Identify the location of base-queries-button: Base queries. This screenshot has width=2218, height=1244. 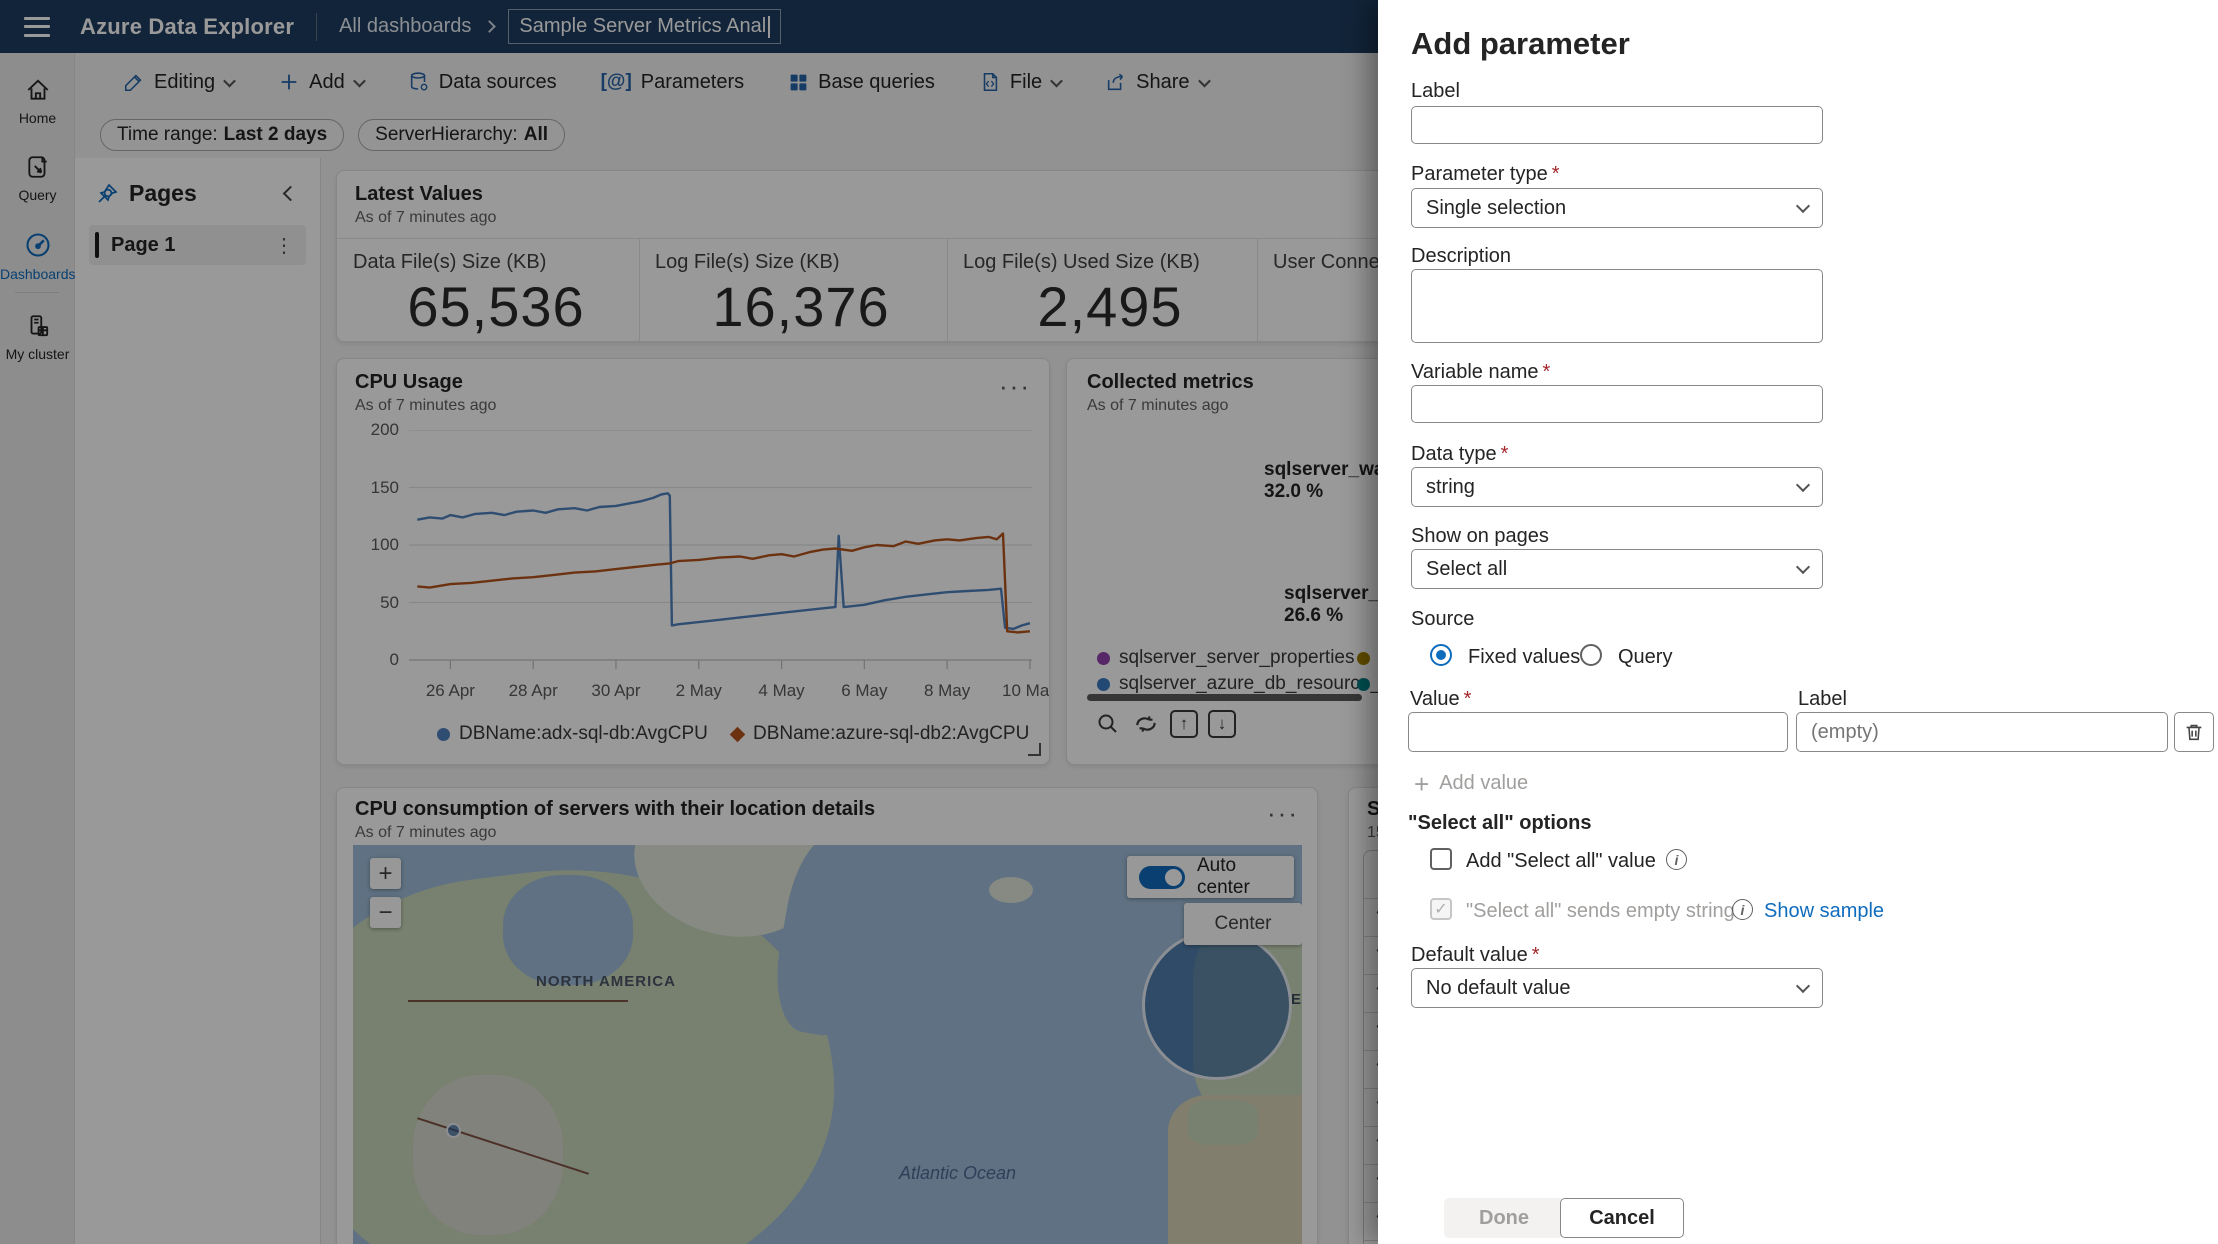
(861, 82).